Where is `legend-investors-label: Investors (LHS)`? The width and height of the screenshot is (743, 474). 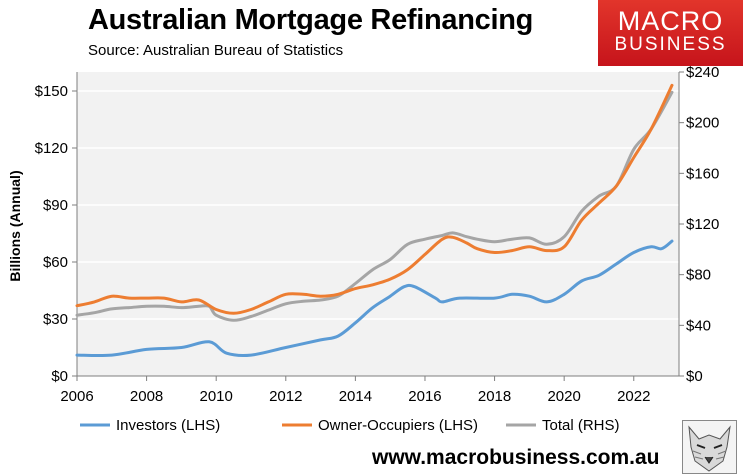 legend-investors-label: Investors (LHS) is located at coordinates (168, 425).